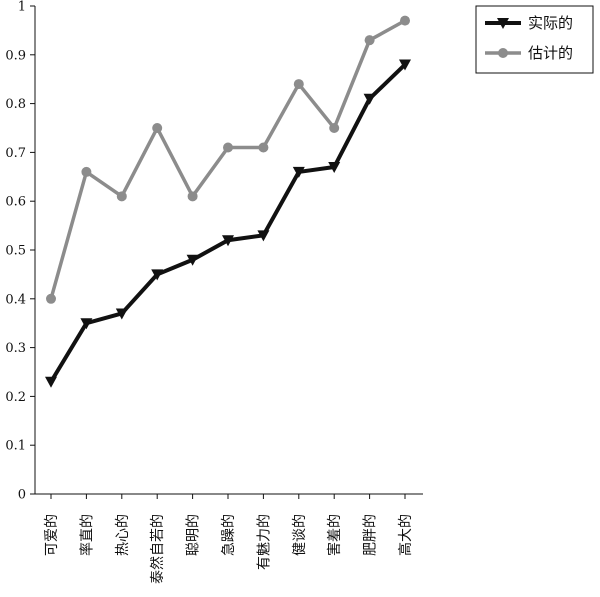 The width and height of the screenshot is (600, 597). What do you see at coordinates (15, 104) in the screenshot?
I see `y-tick-label: 0.8` at bounding box center [15, 104].